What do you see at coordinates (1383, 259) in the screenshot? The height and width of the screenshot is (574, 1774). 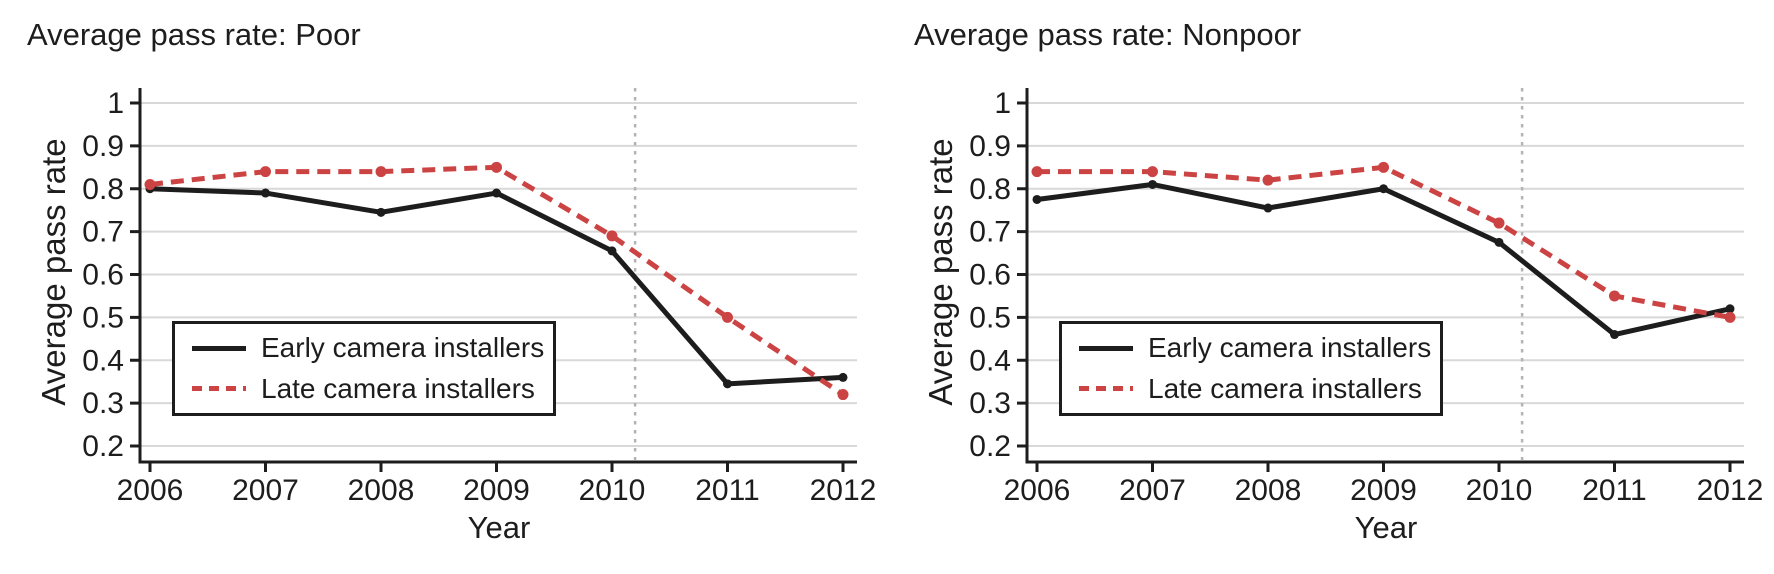 I see `series-line-solid` at bounding box center [1383, 259].